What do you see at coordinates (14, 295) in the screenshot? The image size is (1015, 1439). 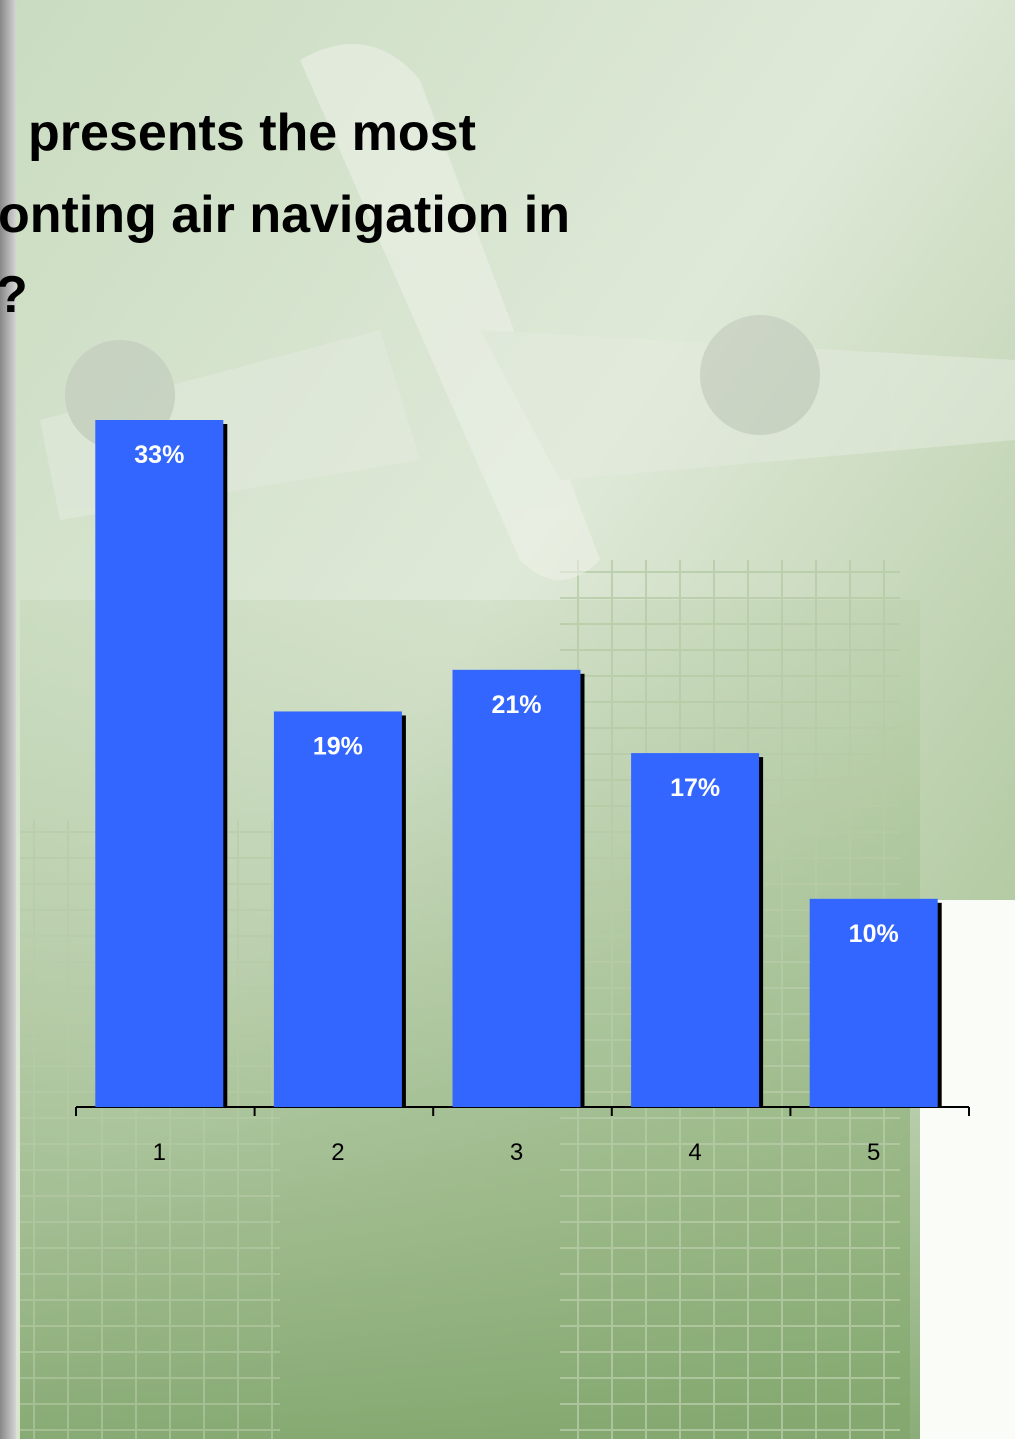 I see `title-line: ?` at bounding box center [14, 295].